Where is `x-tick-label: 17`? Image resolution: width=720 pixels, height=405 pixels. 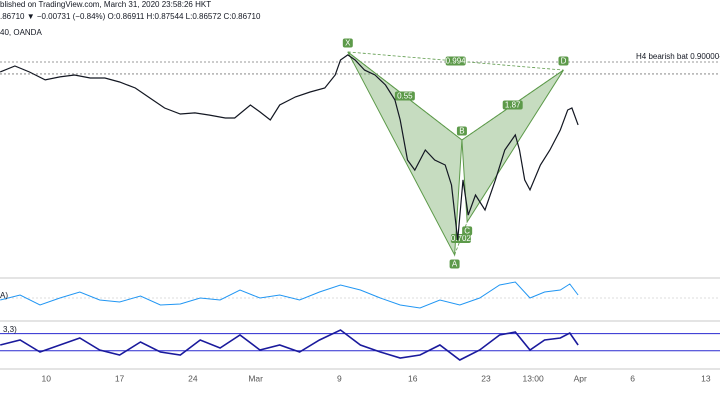
x-tick-label: 17 is located at coordinates (120, 378).